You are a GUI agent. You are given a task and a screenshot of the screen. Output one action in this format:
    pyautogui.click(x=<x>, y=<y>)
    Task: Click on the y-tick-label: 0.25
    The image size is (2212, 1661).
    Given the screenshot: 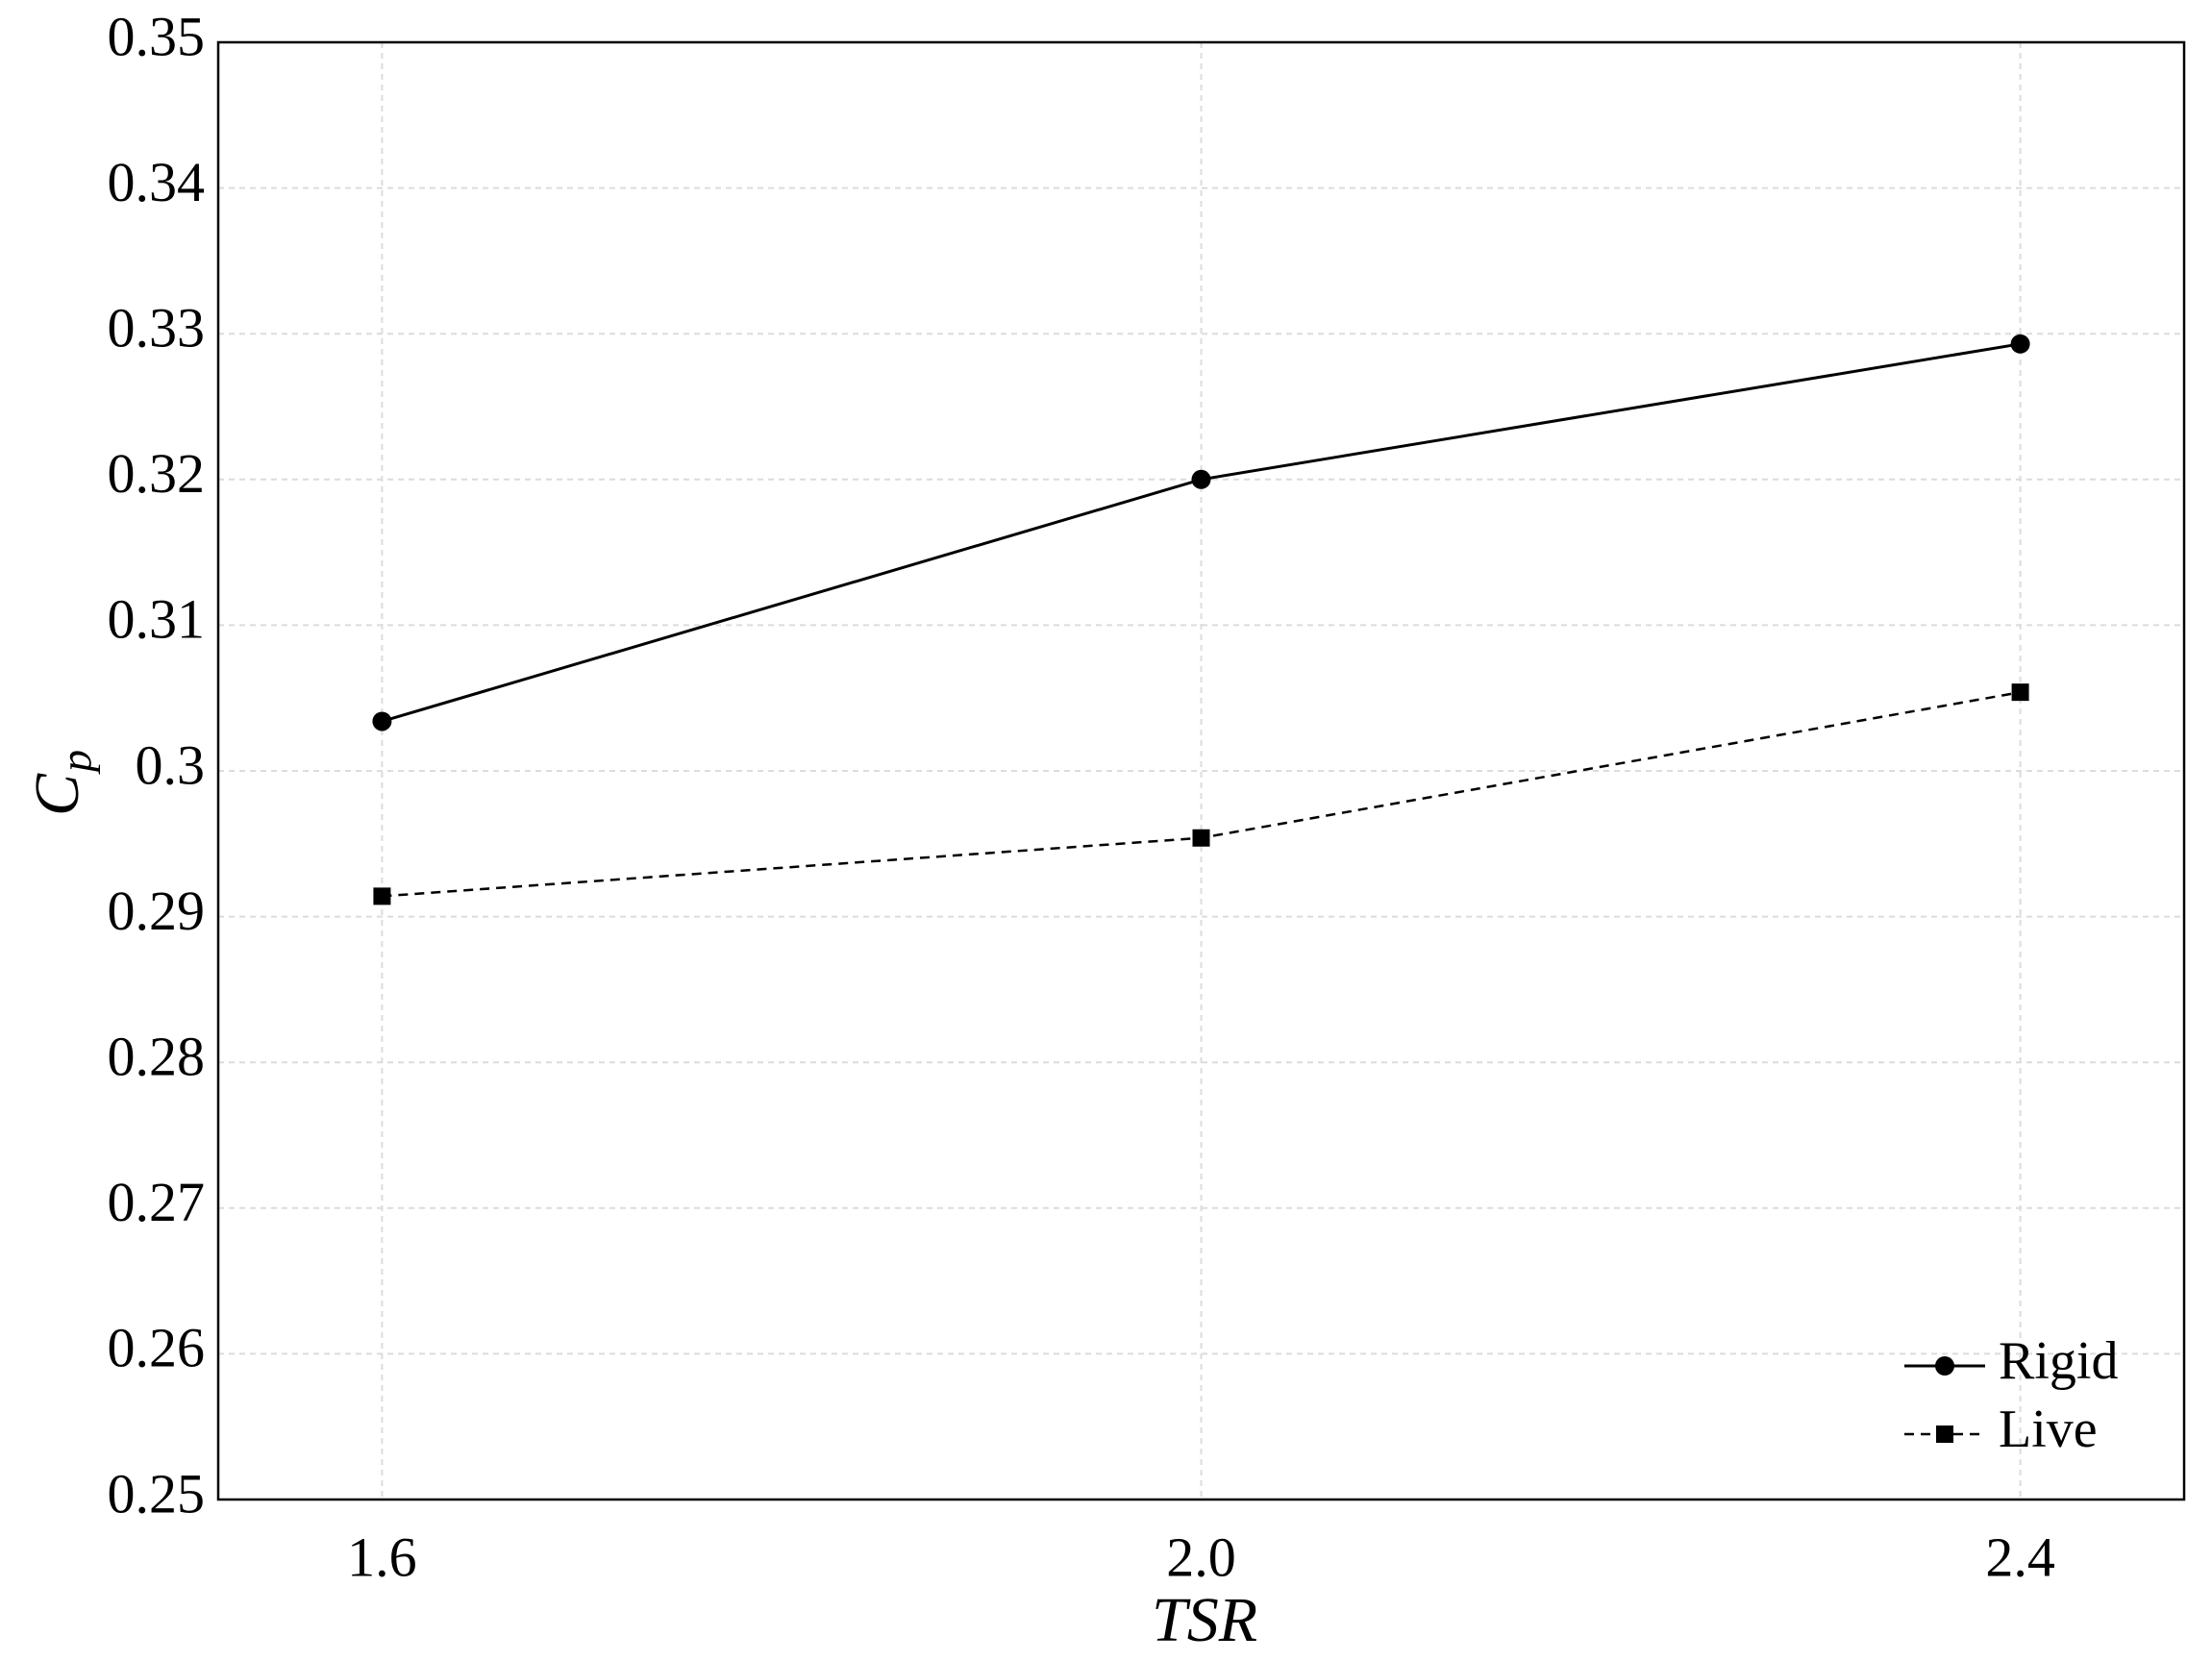 What is the action you would take?
    pyautogui.click(x=157, y=1493)
    